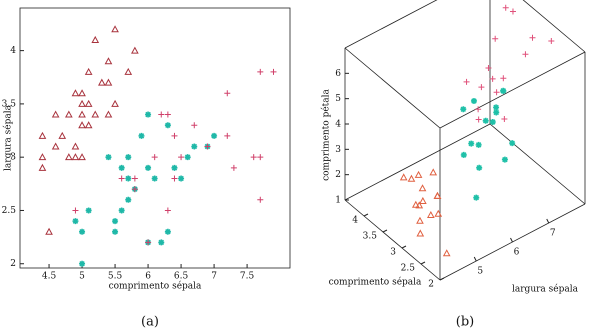 Image resolution: width=597 pixels, height=334 pixels. Describe the element at coordinates (480, 272) in the screenshot. I see `x-tick-label: 5` at that location.